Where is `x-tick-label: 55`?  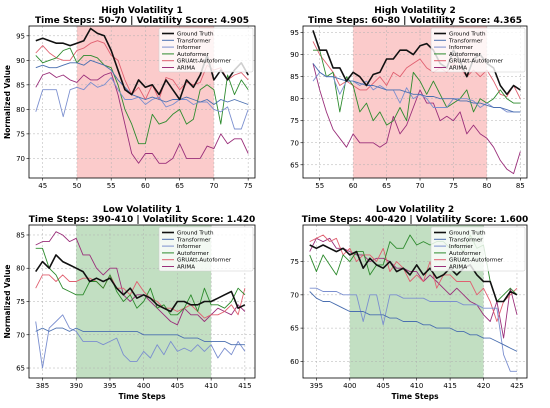 x-tick-label: 55 is located at coordinates (319, 186).